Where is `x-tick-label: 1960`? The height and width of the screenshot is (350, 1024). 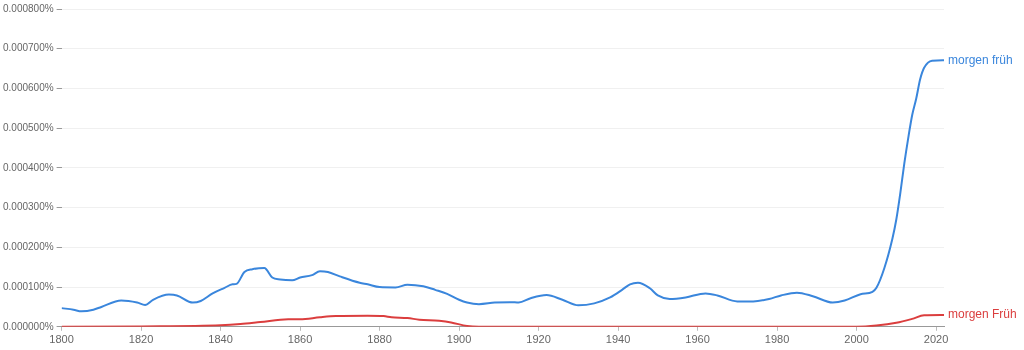
x-tick-label: 1960 is located at coordinates (697, 339).